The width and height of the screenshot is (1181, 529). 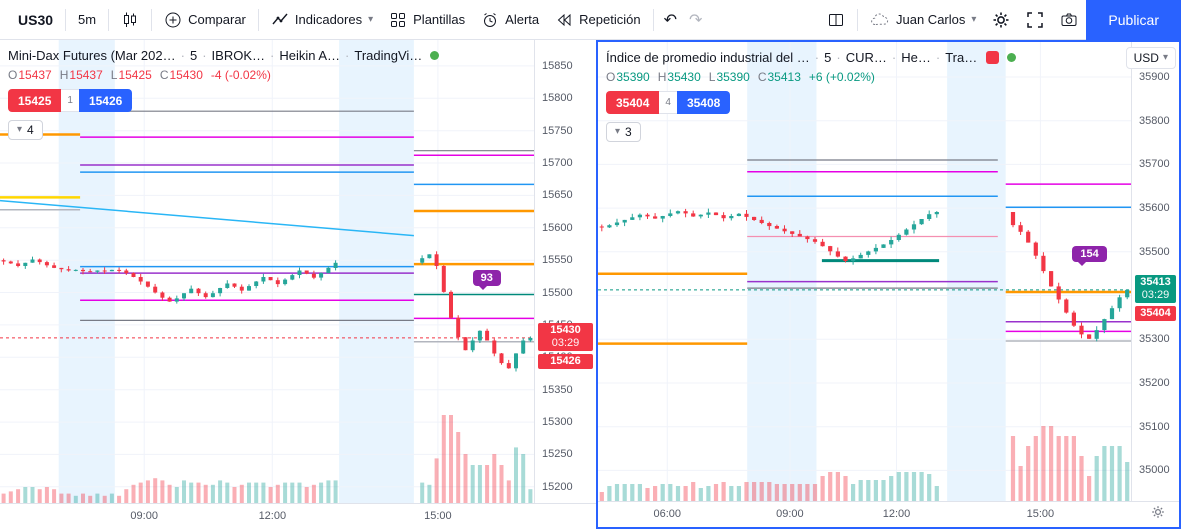 What do you see at coordinates (105, 100) in the screenshot?
I see `buy-button: 15426` at bounding box center [105, 100].